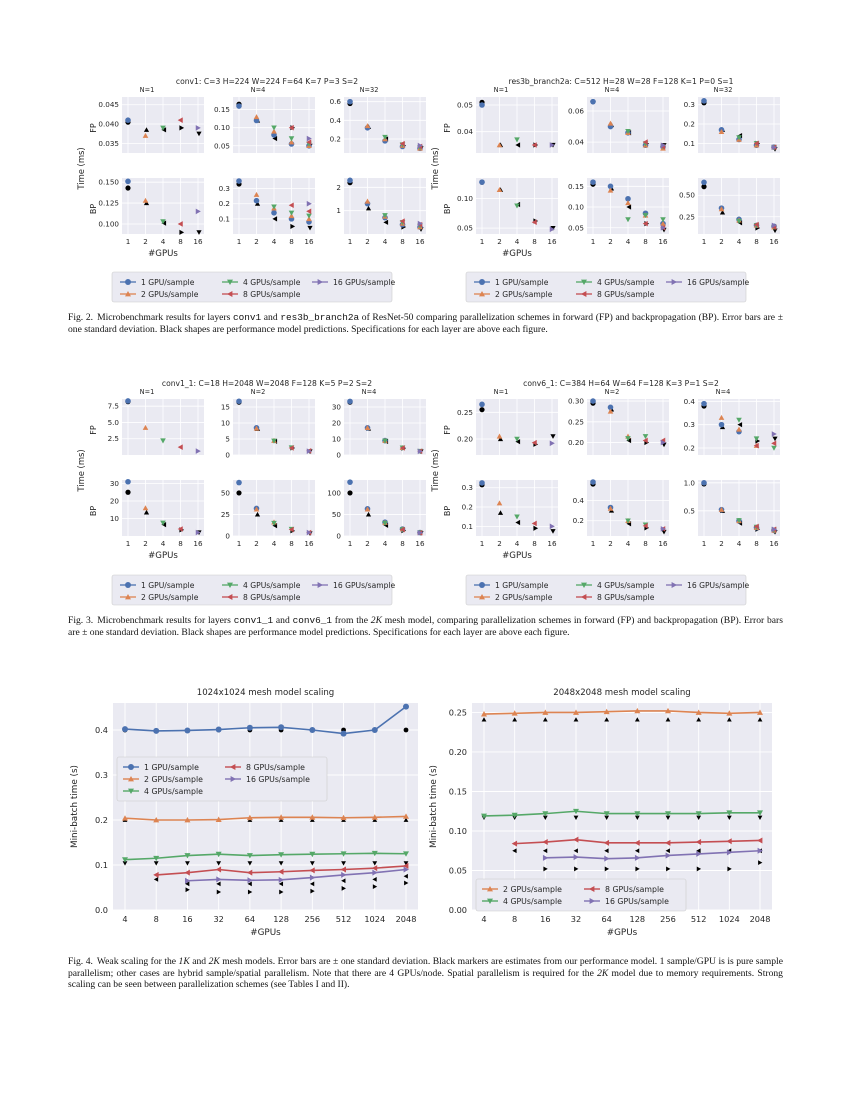 The image size is (850, 1100). What do you see at coordinates (458, 831) in the screenshot?
I see `y-tick-label: 0.10` at bounding box center [458, 831].